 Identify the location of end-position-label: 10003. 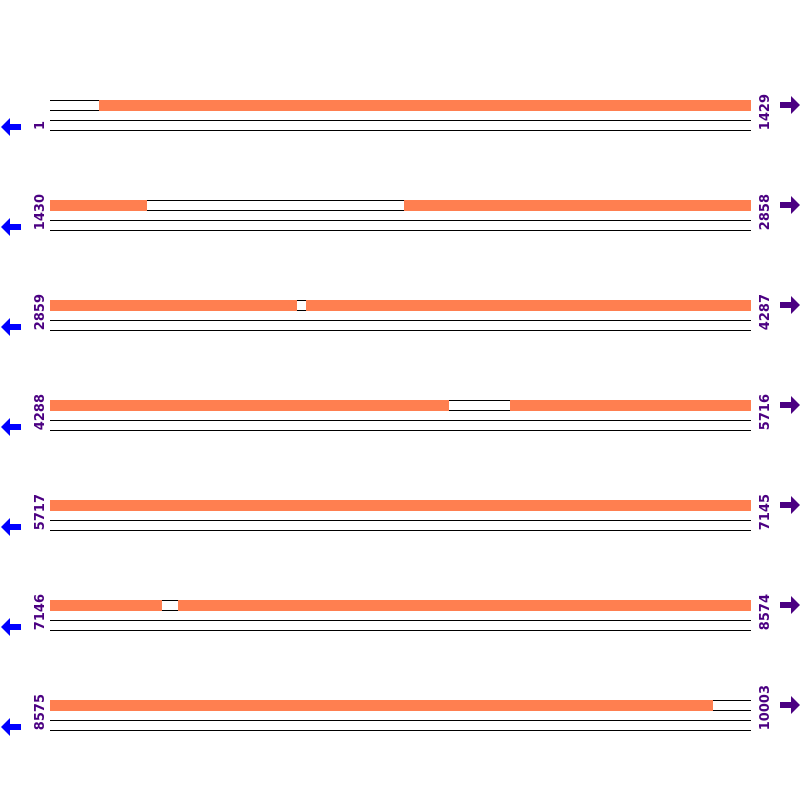
(765, 707).